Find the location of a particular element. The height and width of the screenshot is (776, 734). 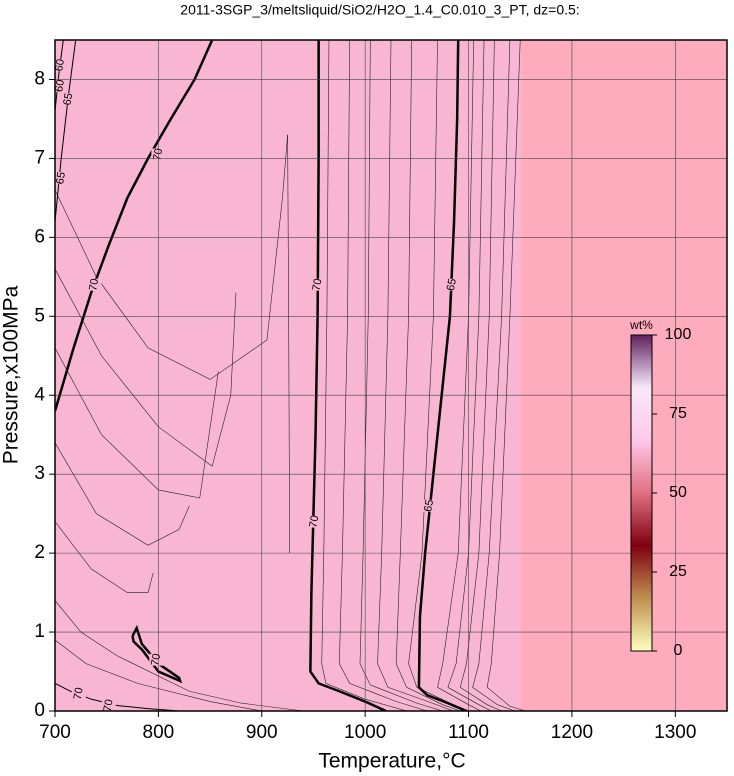

y-tick-label: 6 is located at coordinates (39, 236).